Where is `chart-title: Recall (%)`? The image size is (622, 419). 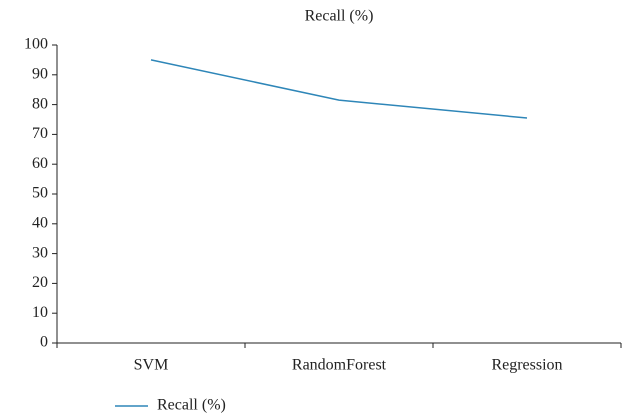
chart-title: Recall (%) is located at coordinates (339, 16).